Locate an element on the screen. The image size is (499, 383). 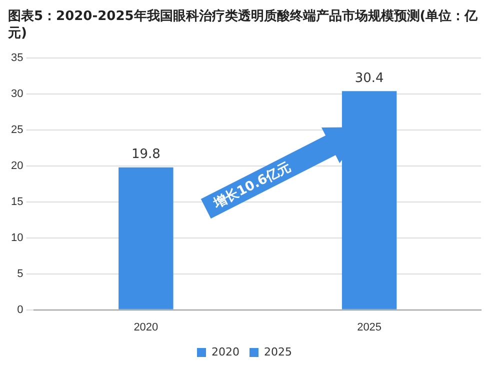
y-tick-label: 35 is located at coordinates (17, 58).